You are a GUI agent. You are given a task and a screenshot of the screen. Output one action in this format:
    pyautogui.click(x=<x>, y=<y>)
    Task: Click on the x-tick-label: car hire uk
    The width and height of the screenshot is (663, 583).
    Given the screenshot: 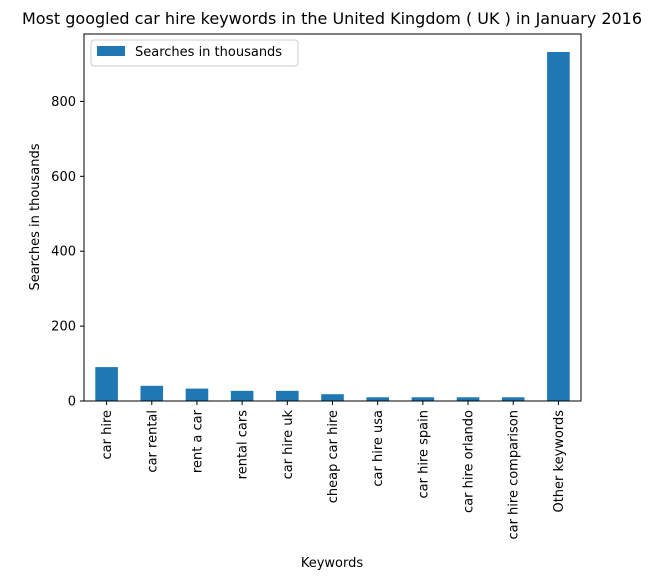 What is the action you would take?
    pyautogui.click(x=288, y=445)
    